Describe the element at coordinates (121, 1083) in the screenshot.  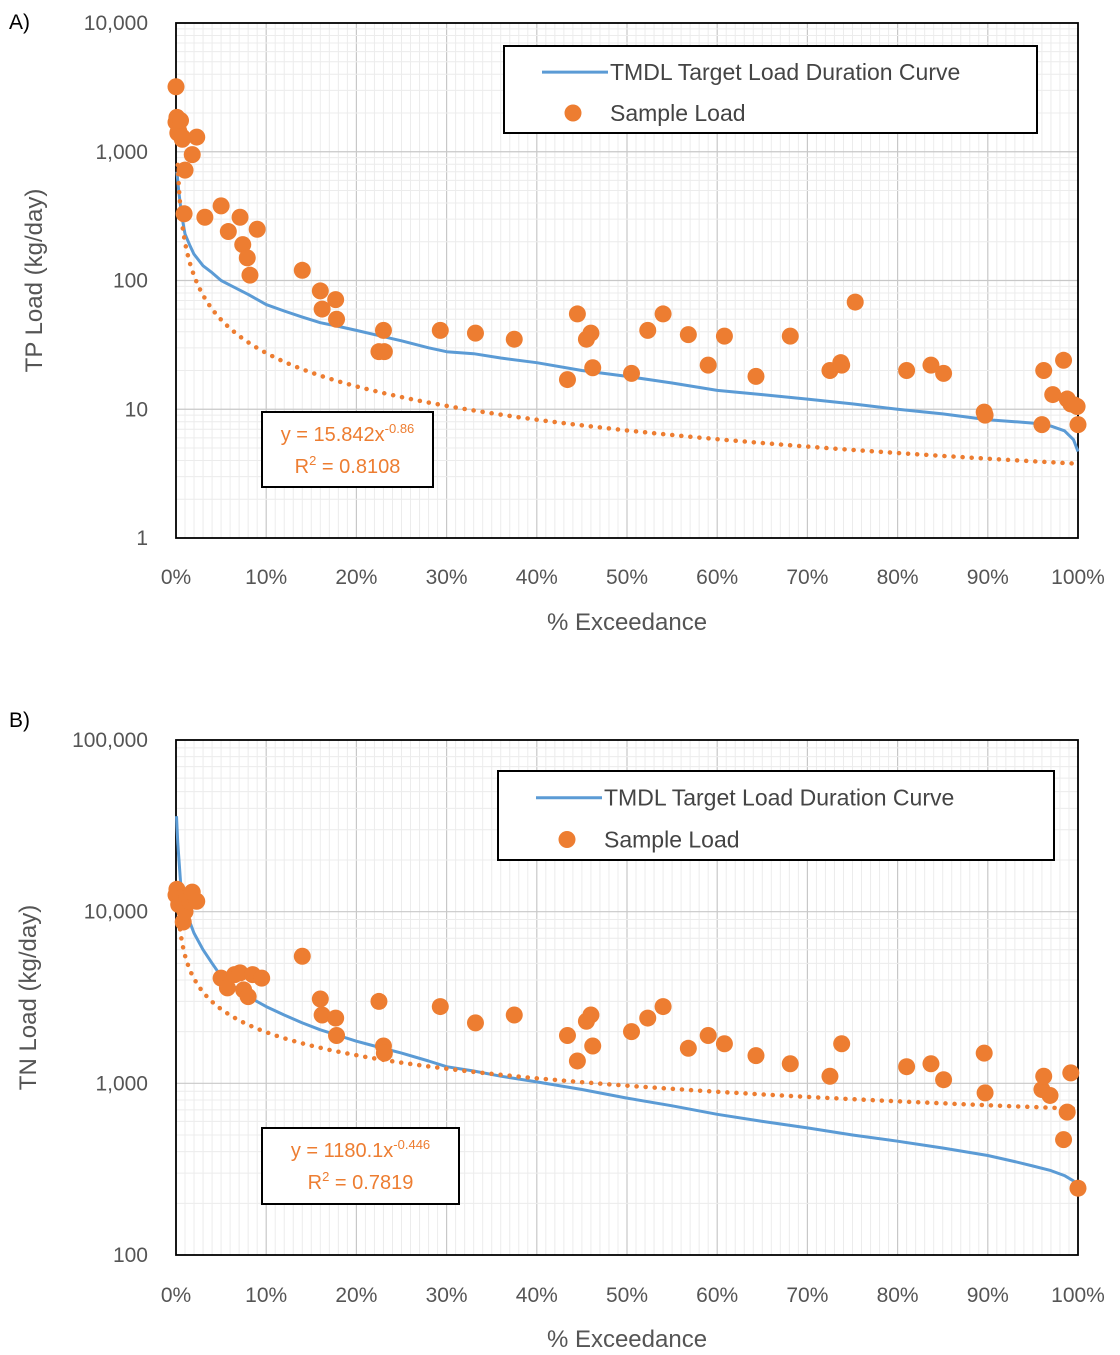
I see `y-tick-label: 1,000` at that location.